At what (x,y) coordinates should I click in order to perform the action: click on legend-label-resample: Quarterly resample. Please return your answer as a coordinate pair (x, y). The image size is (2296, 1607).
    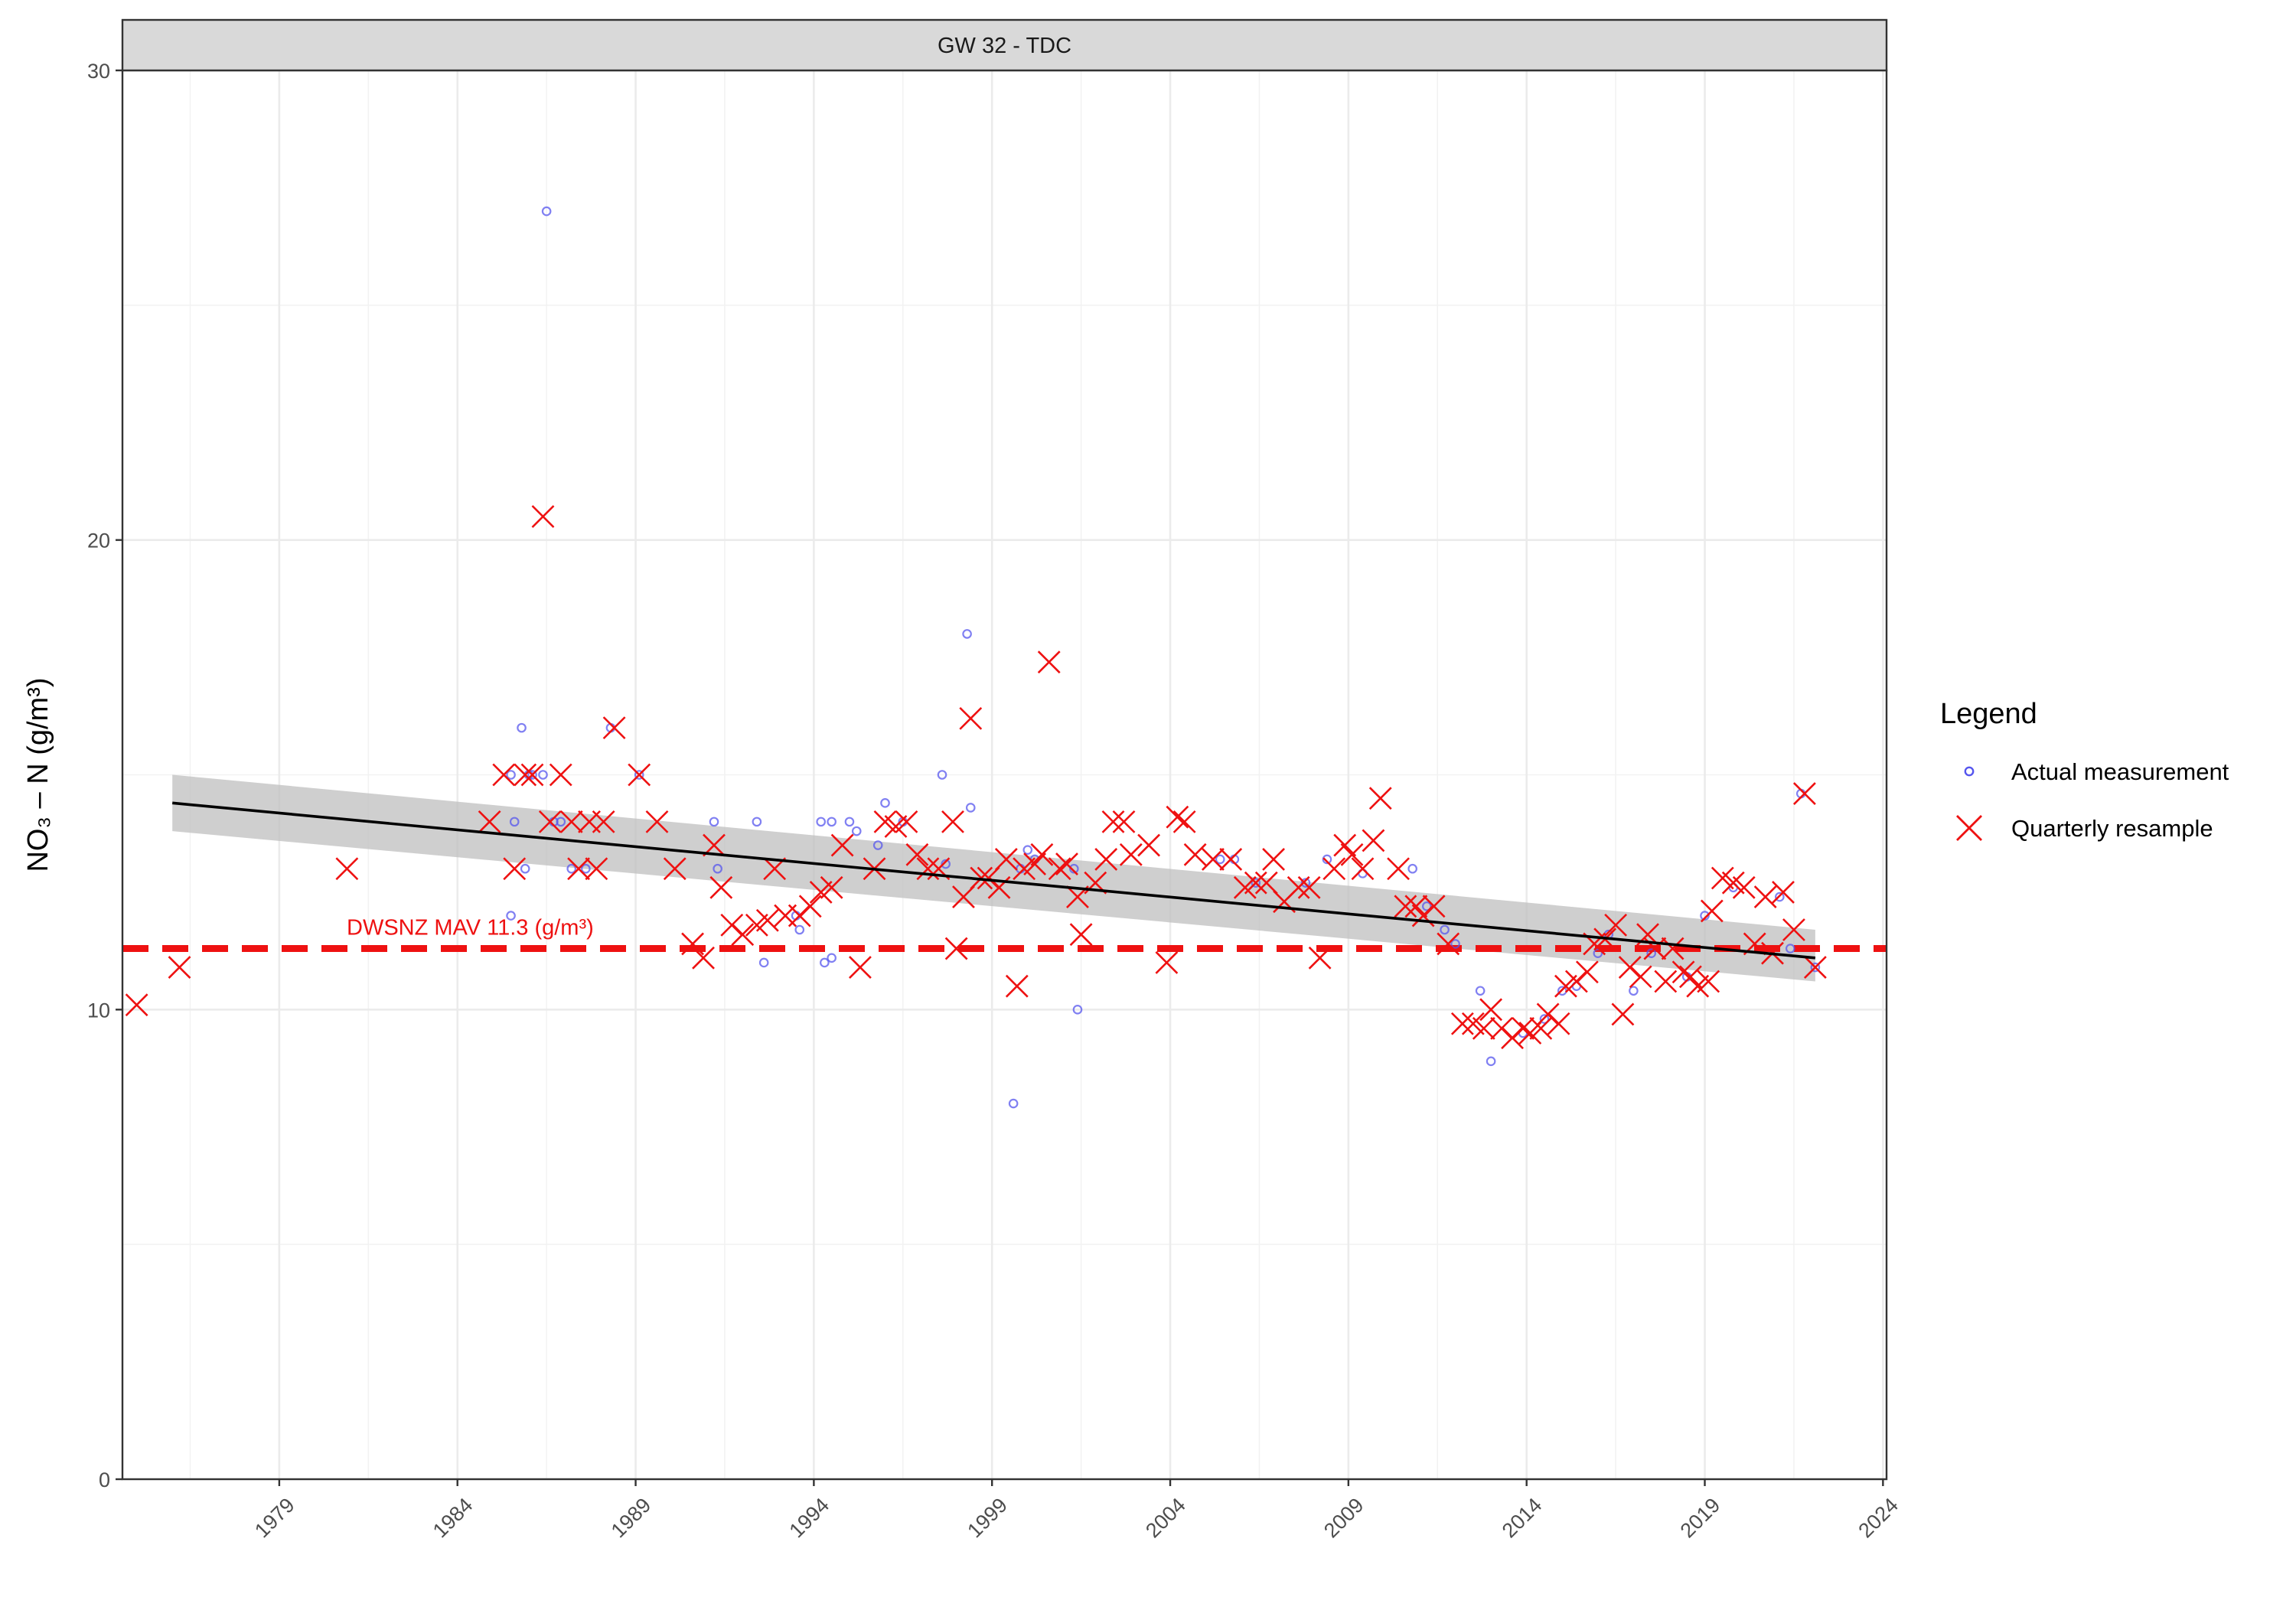
    Looking at the image, I should click on (2112, 828).